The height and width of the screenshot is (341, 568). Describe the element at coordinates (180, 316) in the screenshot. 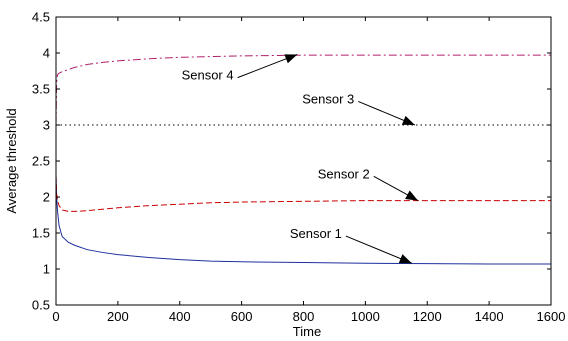

I see `x-tick-label: 400` at that location.